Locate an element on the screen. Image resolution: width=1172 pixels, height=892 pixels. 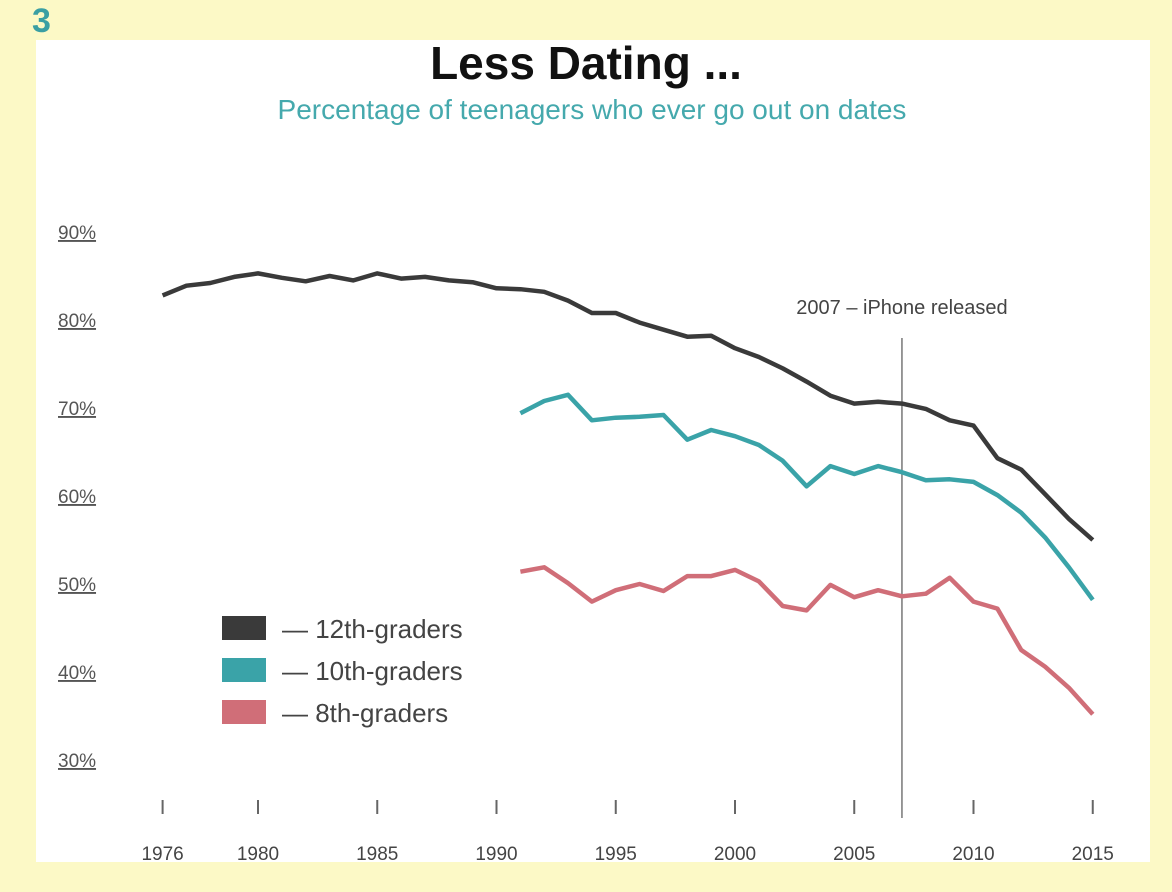
x-tick-label: 2000 is located at coordinates (735, 854).